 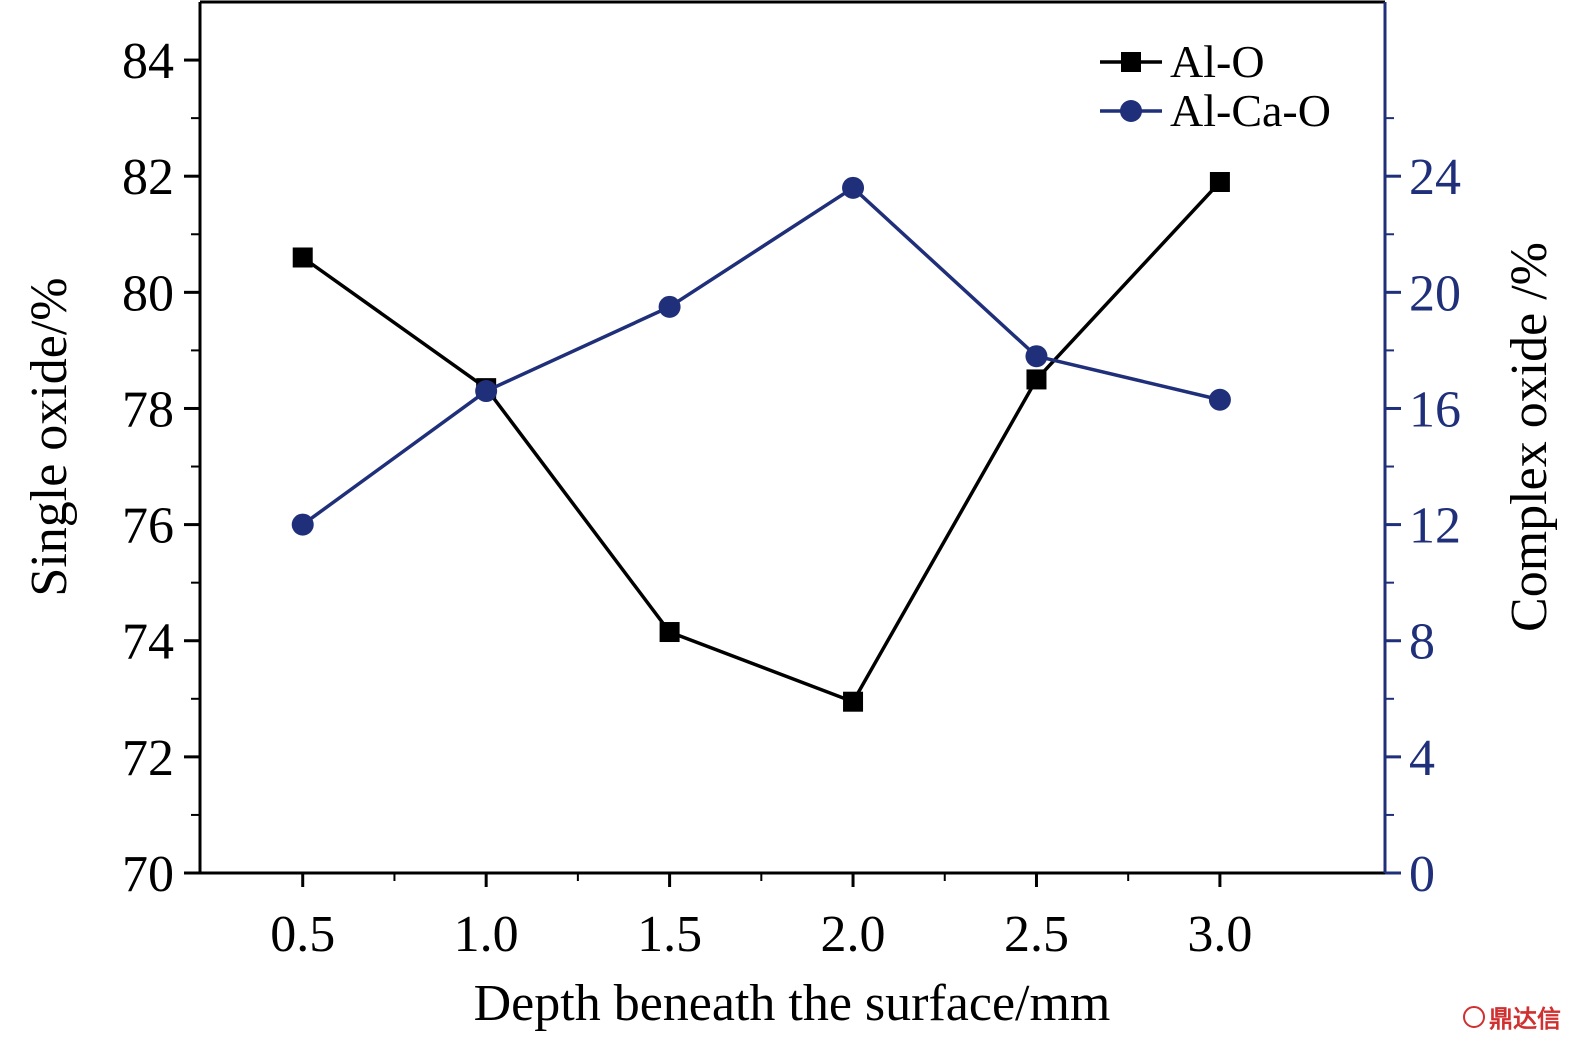 I want to click on x-tick-label: 1.0, so click(x=486, y=934).